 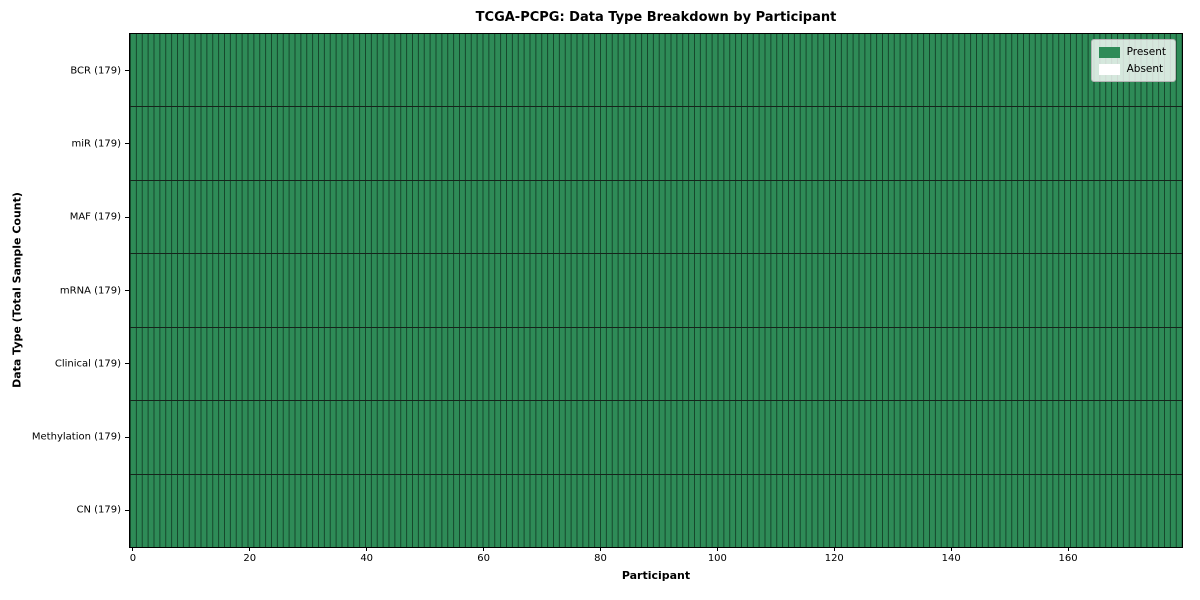 I want to click on y-tick-label-clinical: Clinical (179), so click(x=87, y=364).